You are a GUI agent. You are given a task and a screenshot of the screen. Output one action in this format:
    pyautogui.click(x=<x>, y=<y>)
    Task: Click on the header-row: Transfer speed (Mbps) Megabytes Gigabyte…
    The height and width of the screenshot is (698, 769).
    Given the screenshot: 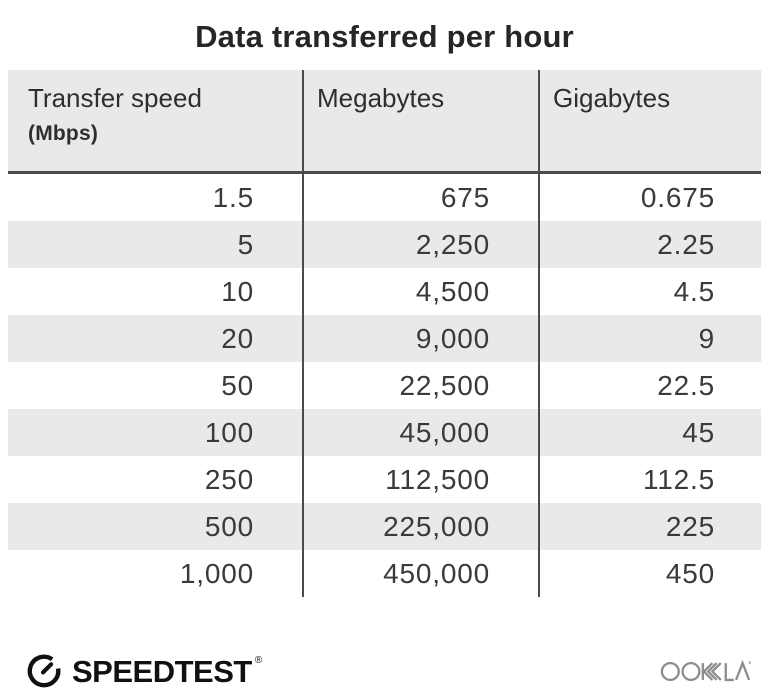 What is the action you would take?
    pyautogui.click(x=384, y=122)
    